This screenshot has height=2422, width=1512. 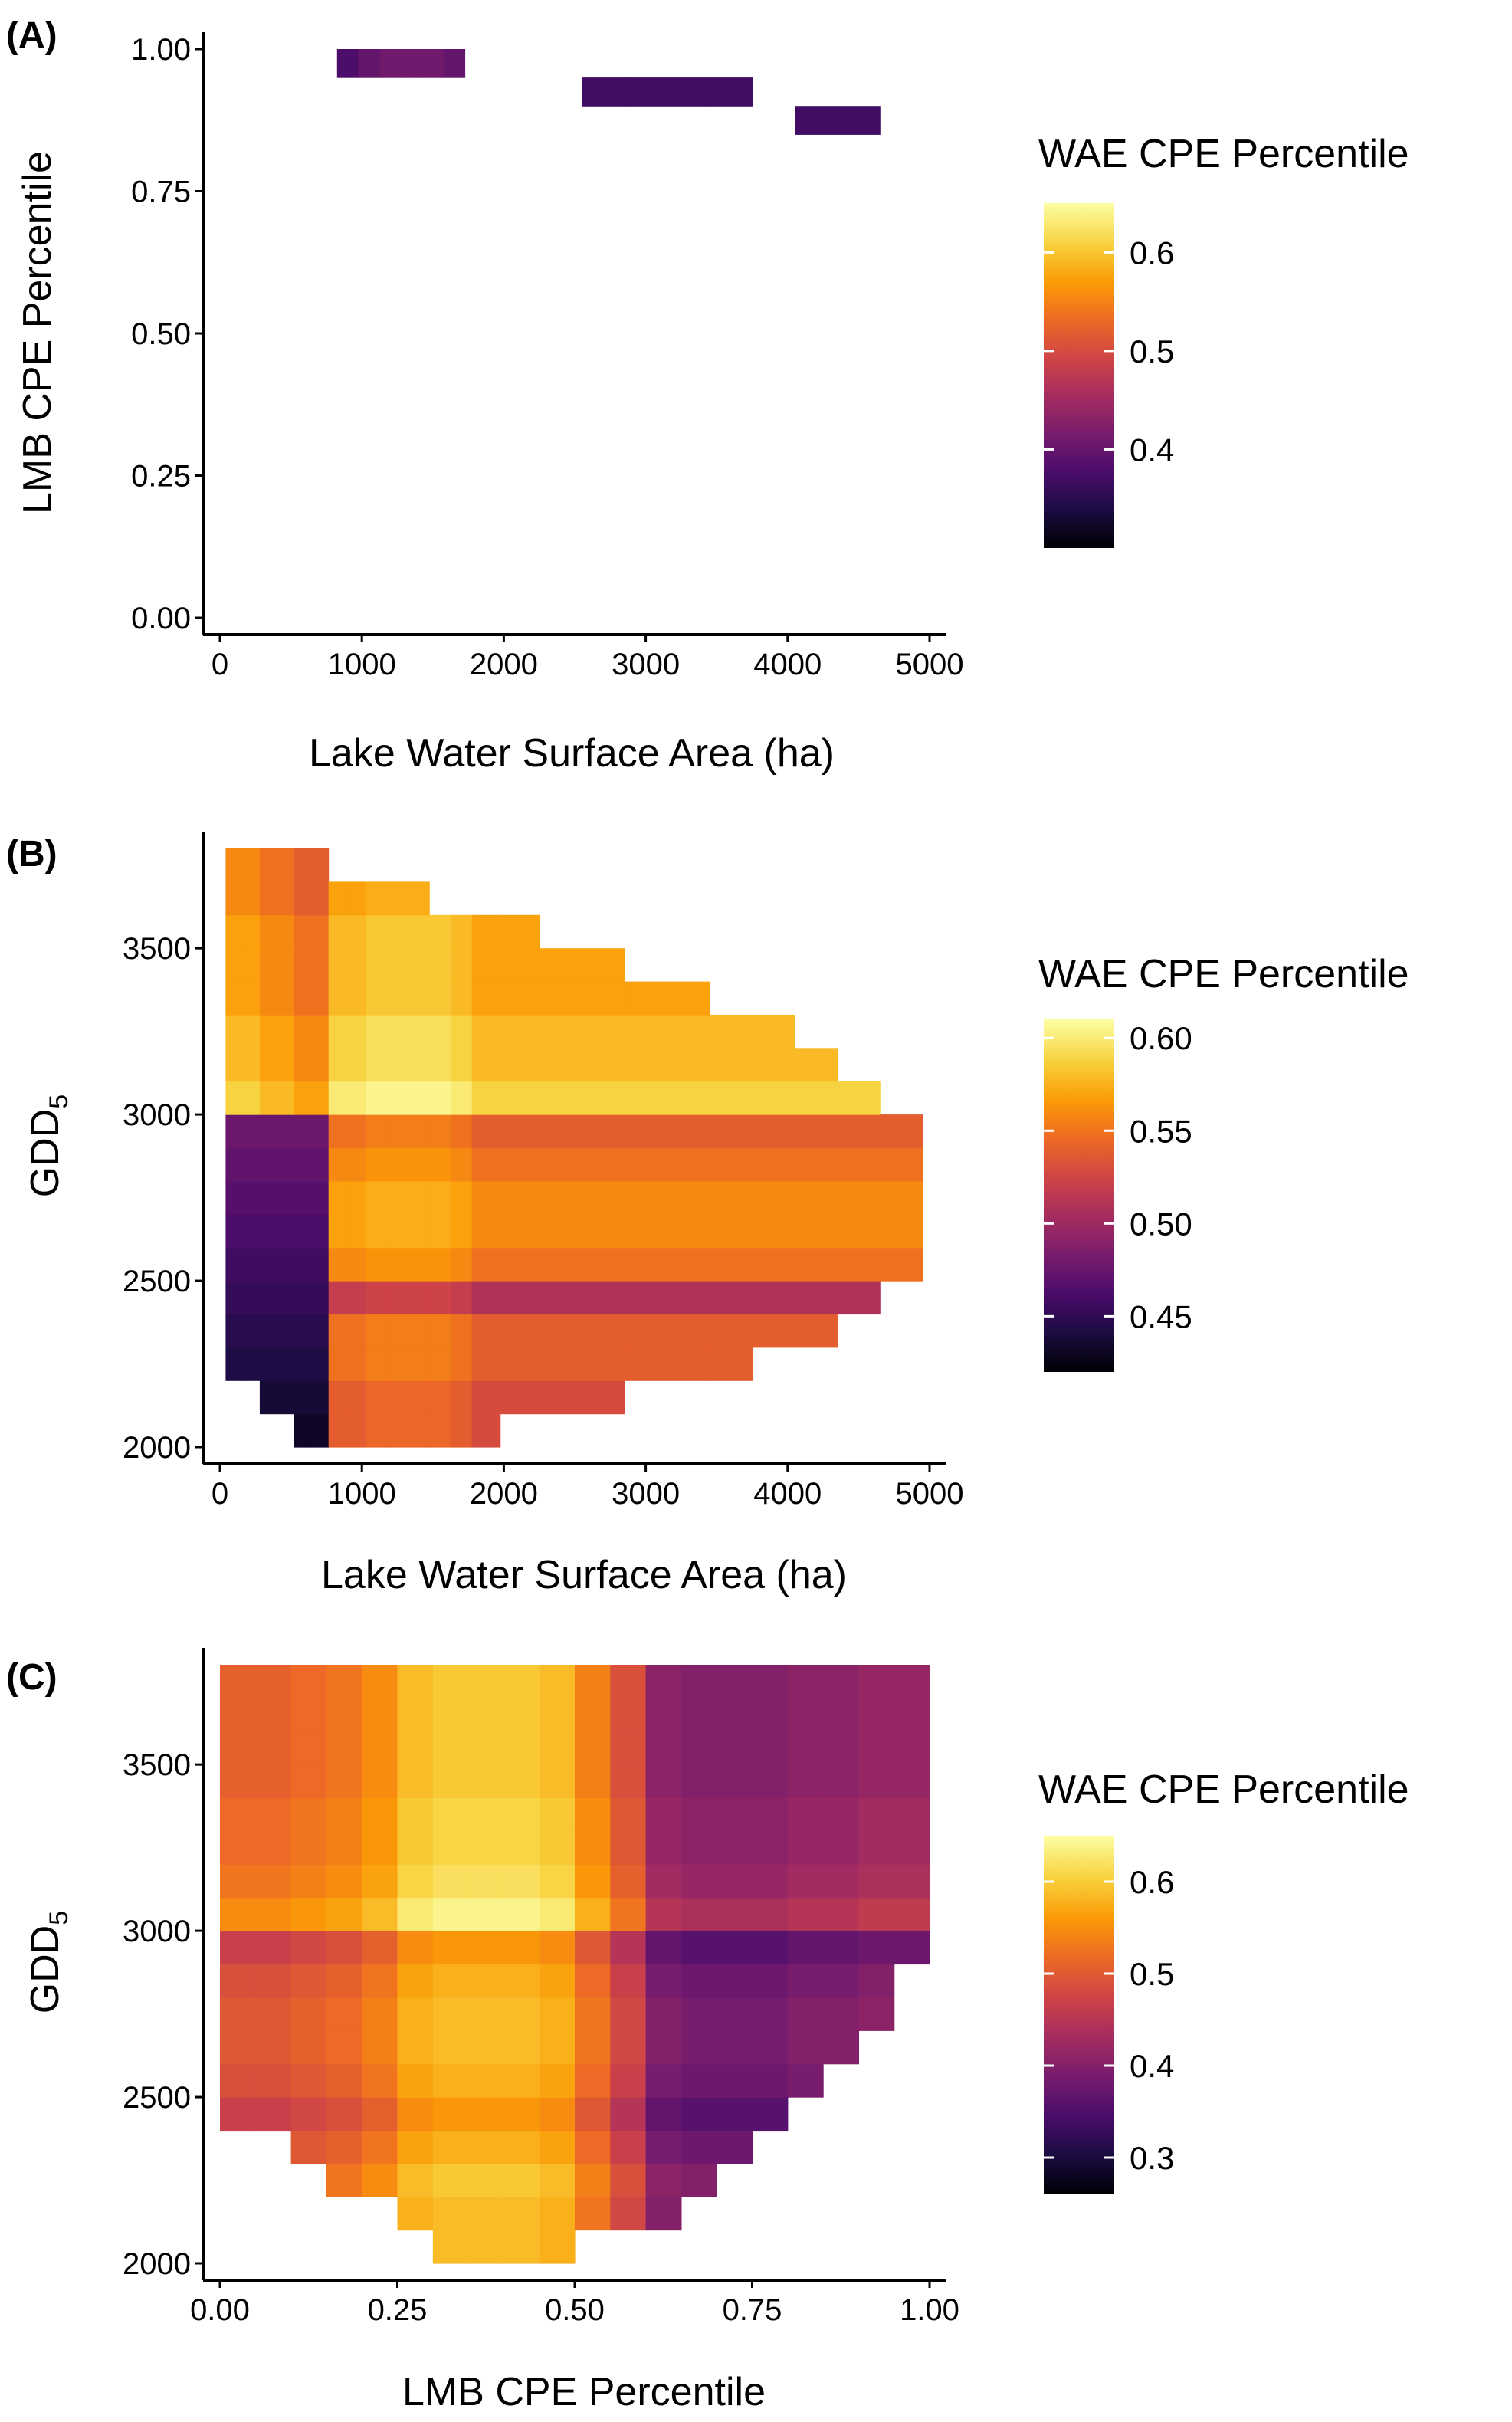 I want to click on colorbar-tick-label: 0.6, so click(x=1152, y=253).